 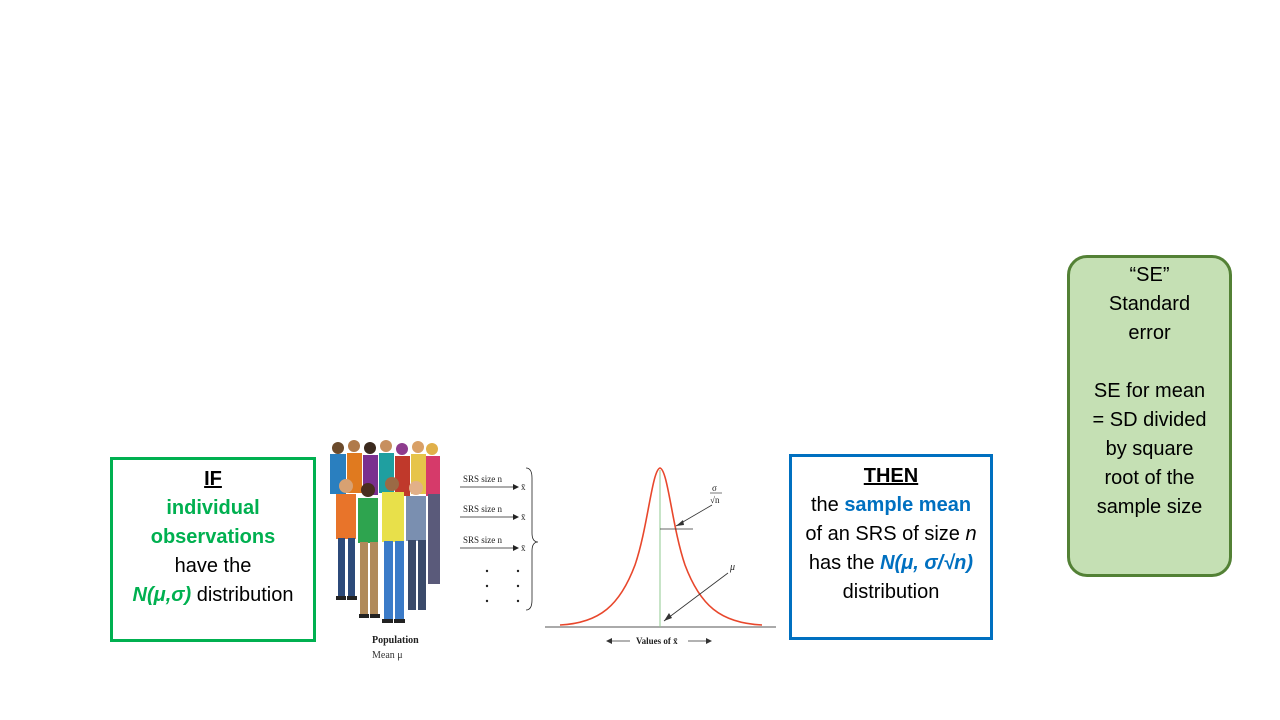 What do you see at coordinates (213, 508) in the screenshot?
I see `if-line-individual: individual` at bounding box center [213, 508].